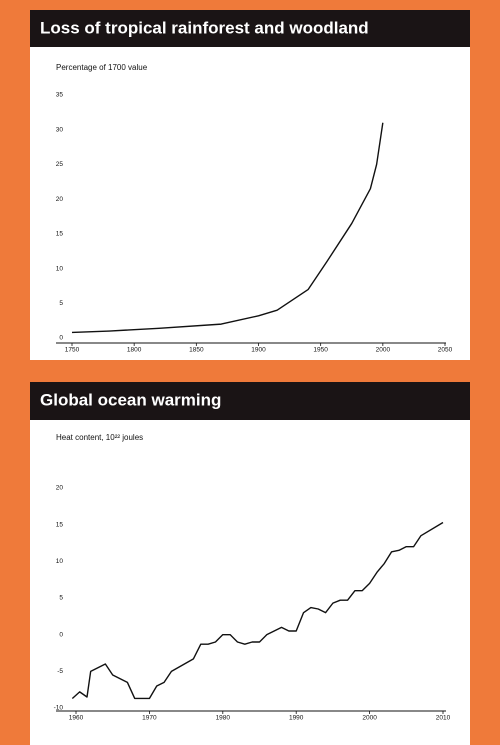 This screenshot has height=745, width=500. I want to click on y-axis-label: Percentage of 1700 value, so click(102, 67).